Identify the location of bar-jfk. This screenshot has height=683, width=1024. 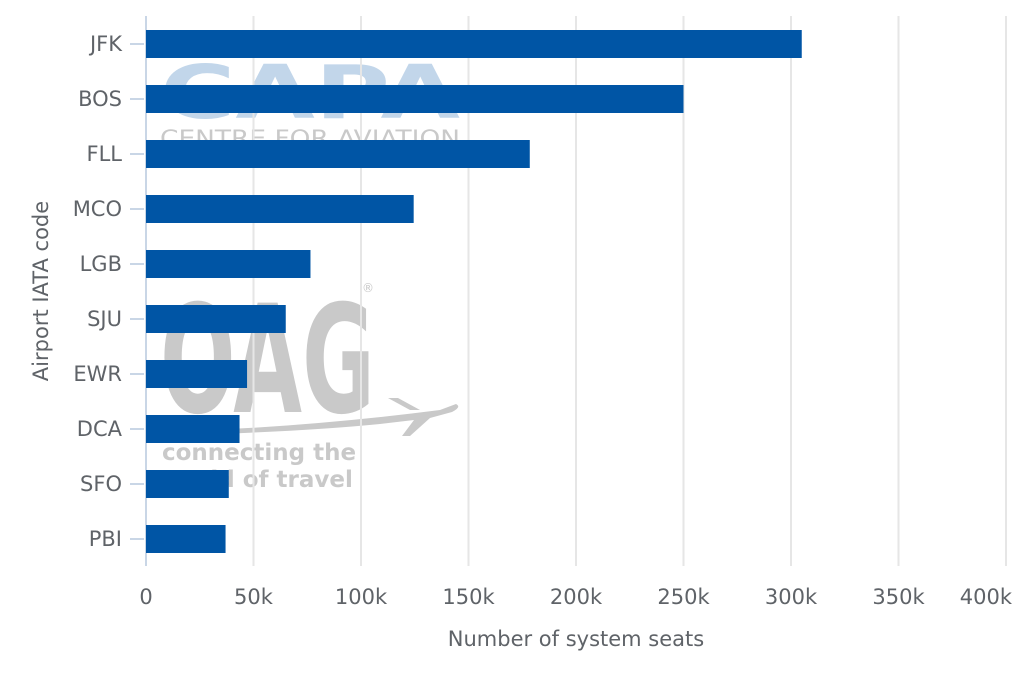
(474, 44).